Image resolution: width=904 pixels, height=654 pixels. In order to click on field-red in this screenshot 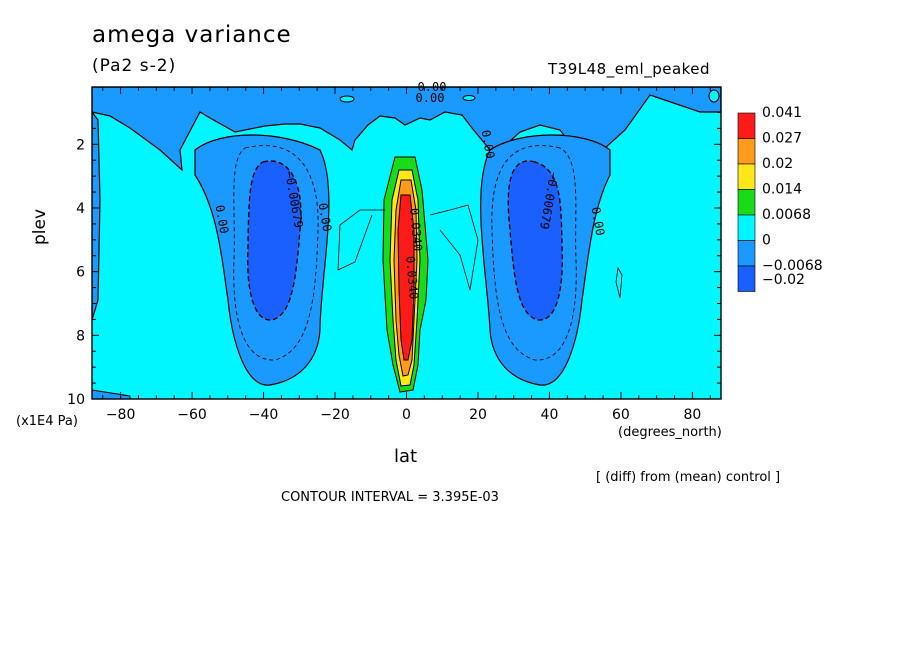, I will do `click(406, 277)`.